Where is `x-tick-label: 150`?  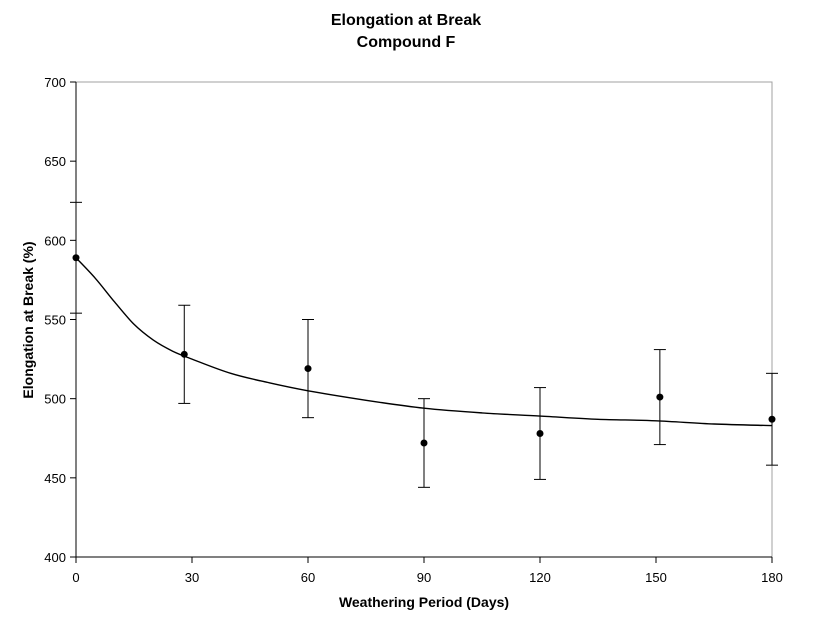 x-tick-label: 150 is located at coordinates (656, 577).